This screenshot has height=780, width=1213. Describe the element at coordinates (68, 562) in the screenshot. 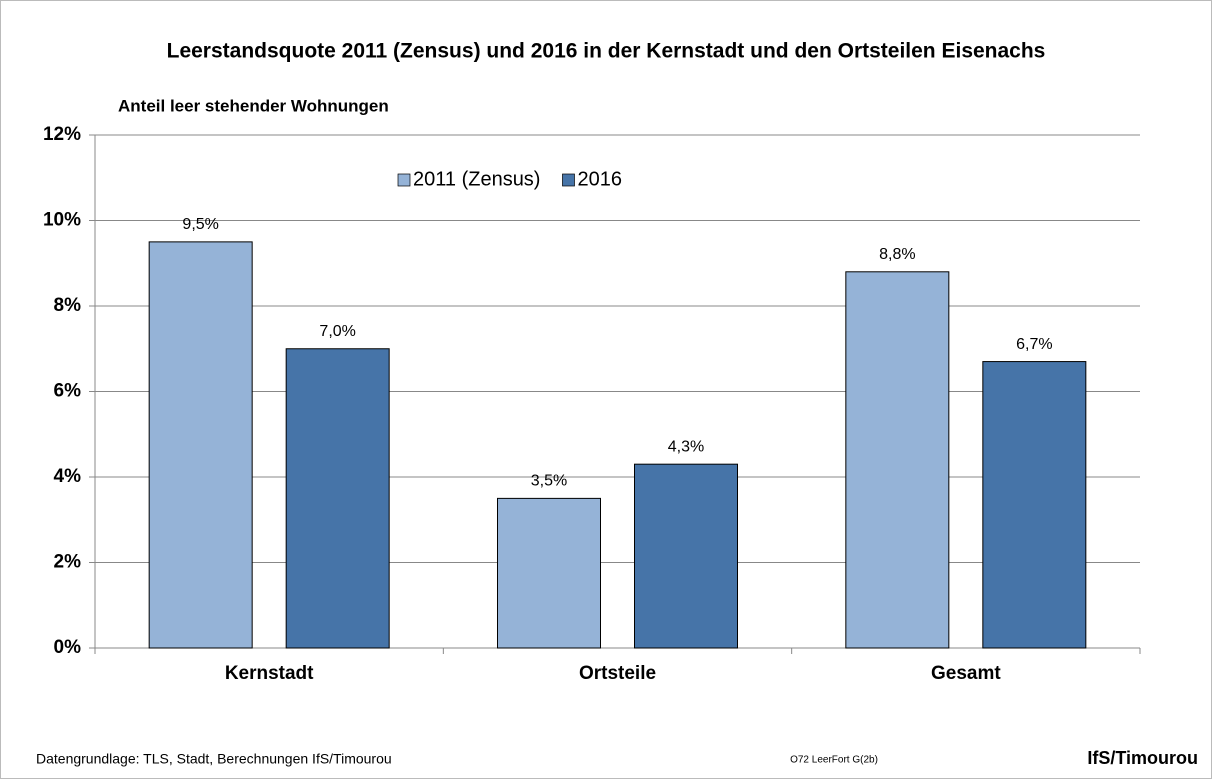

I see `y-tick-label: 2%` at that location.